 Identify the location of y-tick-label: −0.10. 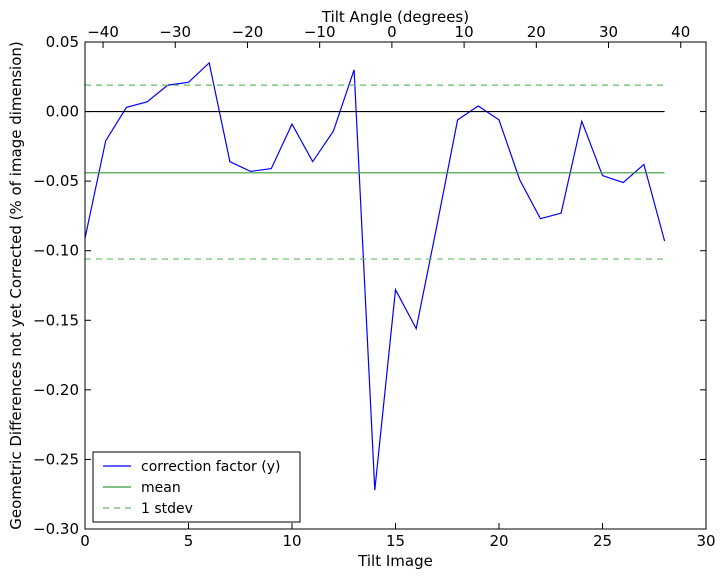
(56, 251).